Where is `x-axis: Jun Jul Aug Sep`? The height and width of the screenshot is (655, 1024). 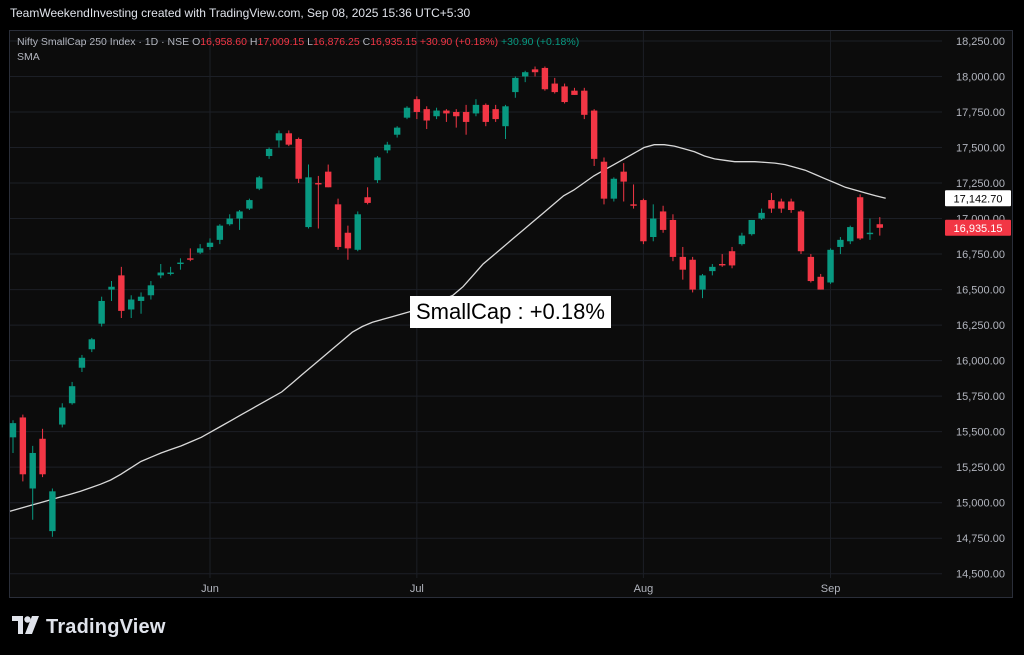 x-axis: Jun Jul Aug Sep is located at coordinates (520, 589).